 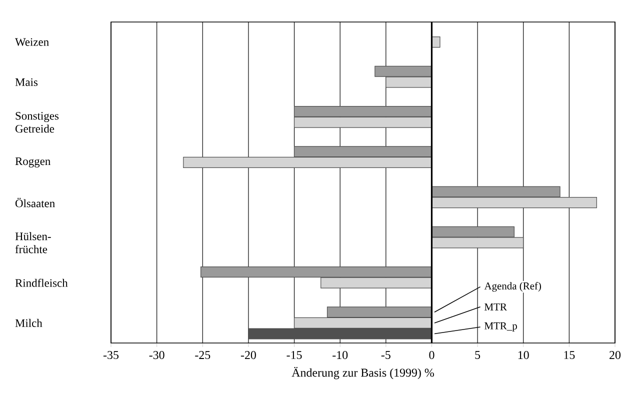 What do you see at coordinates (523, 355) in the screenshot?
I see `x-tick-label: 10` at bounding box center [523, 355].